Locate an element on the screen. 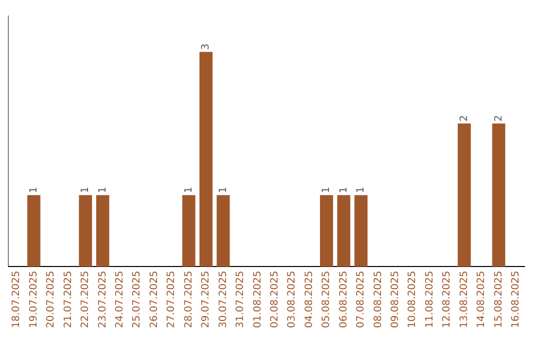  x-tick-label: 22.07.2025 is located at coordinates (86, 299).